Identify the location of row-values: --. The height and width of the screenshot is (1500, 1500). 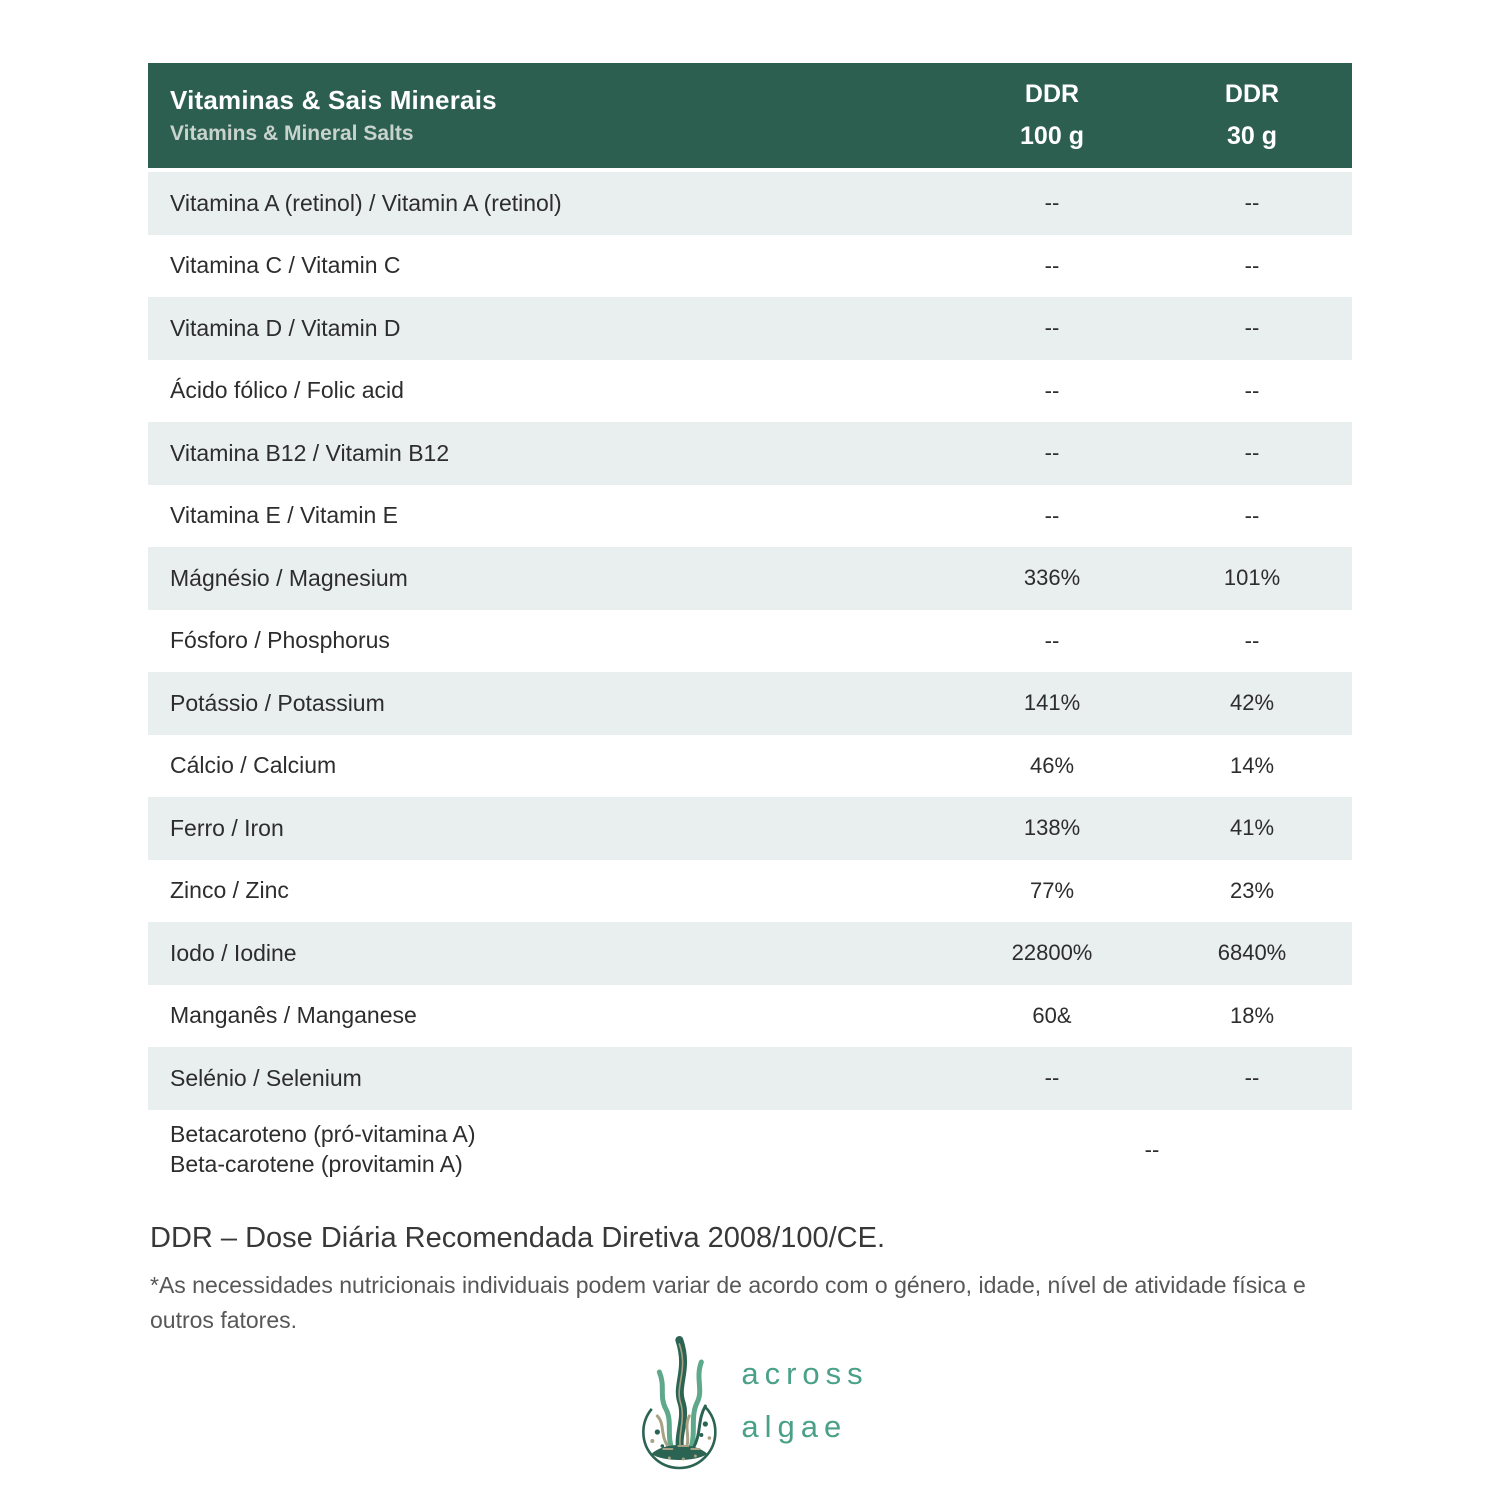
(1152, 1150).